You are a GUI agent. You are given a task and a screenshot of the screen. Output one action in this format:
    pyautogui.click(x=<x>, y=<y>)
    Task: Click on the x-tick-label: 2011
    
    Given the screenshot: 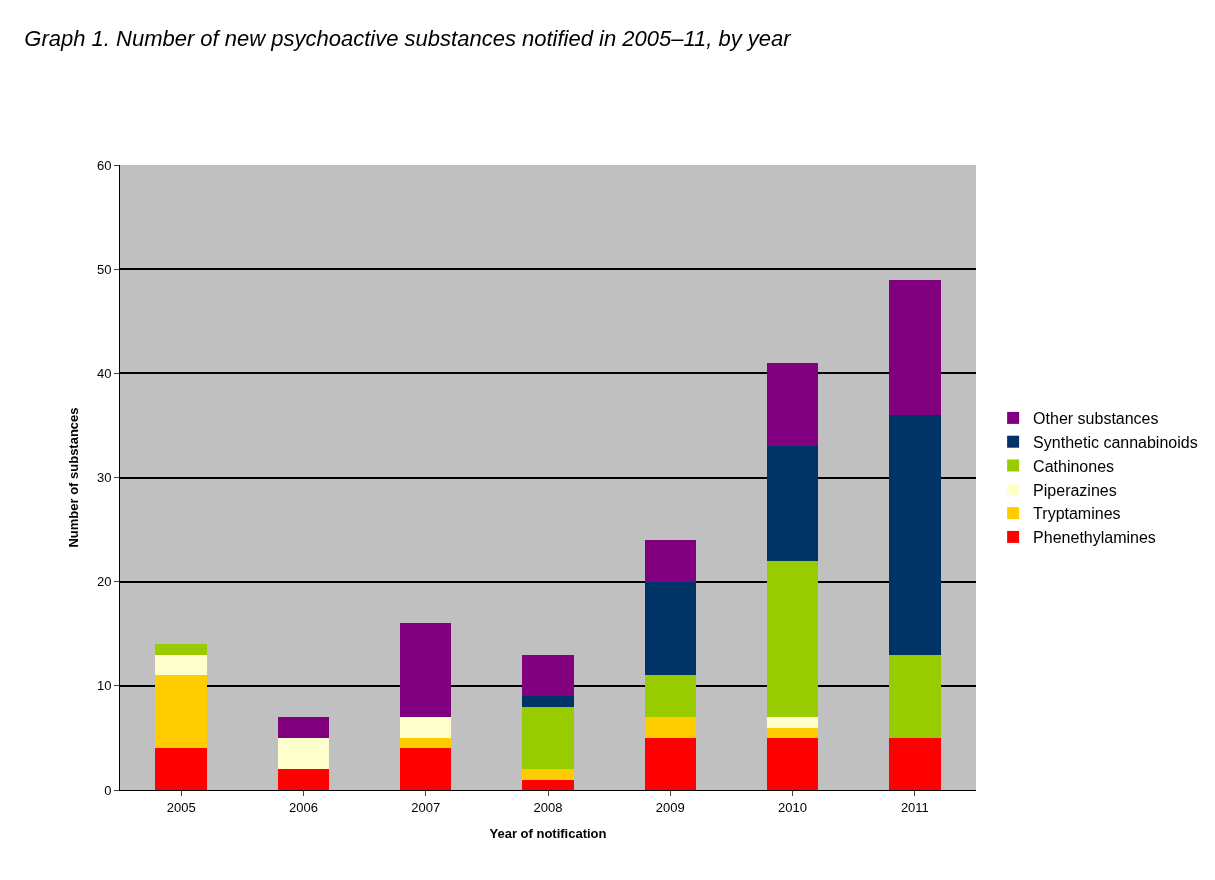 What is the action you would take?
    pyautogui.click(x=914, y=807)
    